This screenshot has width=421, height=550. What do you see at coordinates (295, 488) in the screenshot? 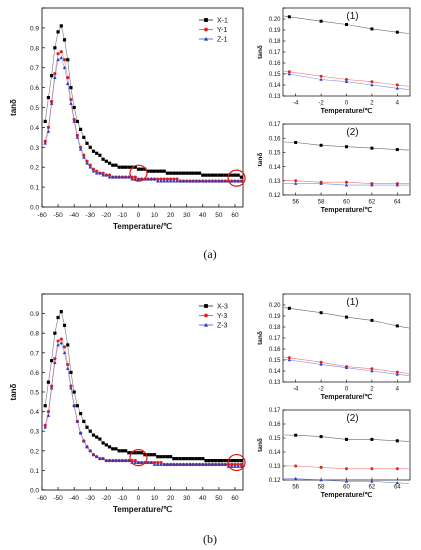
I see `x-tick-label: 56` at bounding box center [295, 488].